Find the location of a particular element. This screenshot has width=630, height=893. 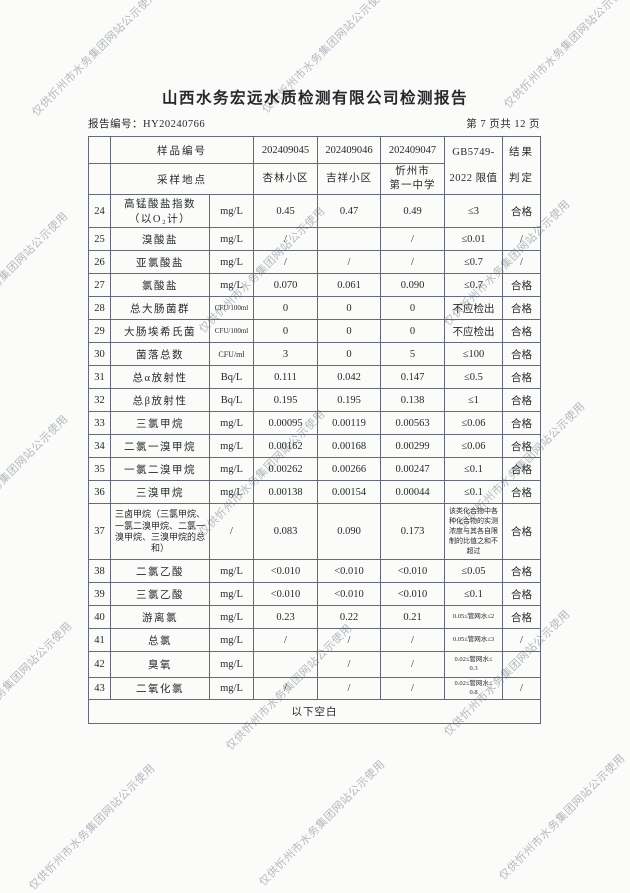

measured-value: 0.138 is located at coordinates (412, 400).